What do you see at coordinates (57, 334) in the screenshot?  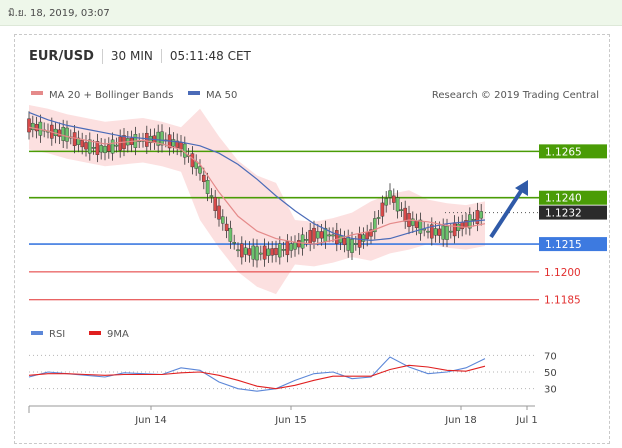 I see `rsi-legend-label: RSI` at bounding box center [57, 334].